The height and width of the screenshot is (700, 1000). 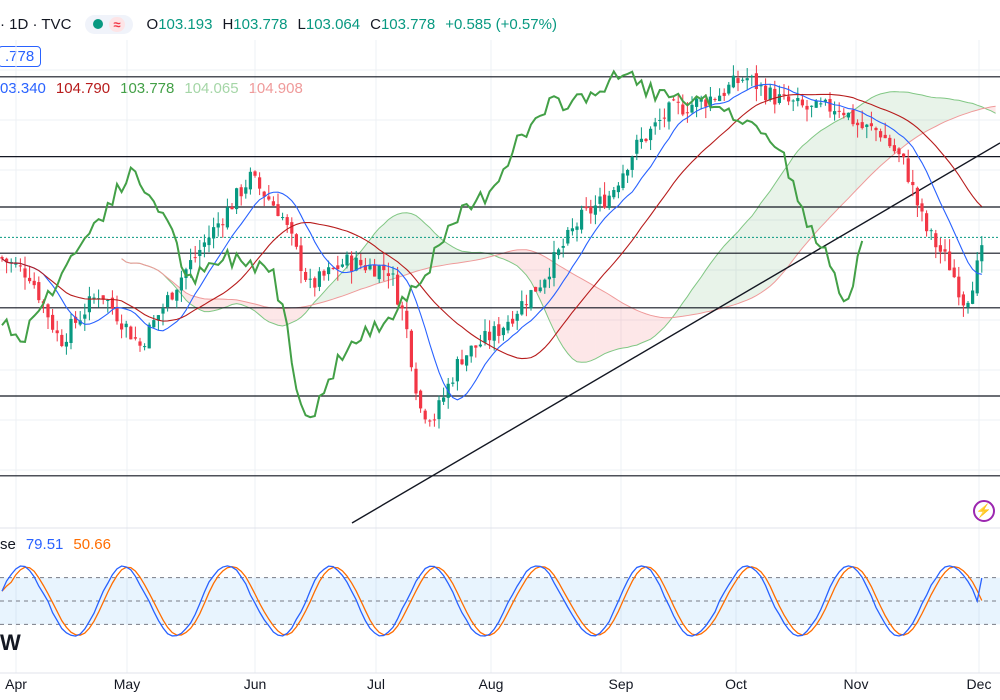 I want to click on flash-icon: ⚡, so click(x=984, y=511).